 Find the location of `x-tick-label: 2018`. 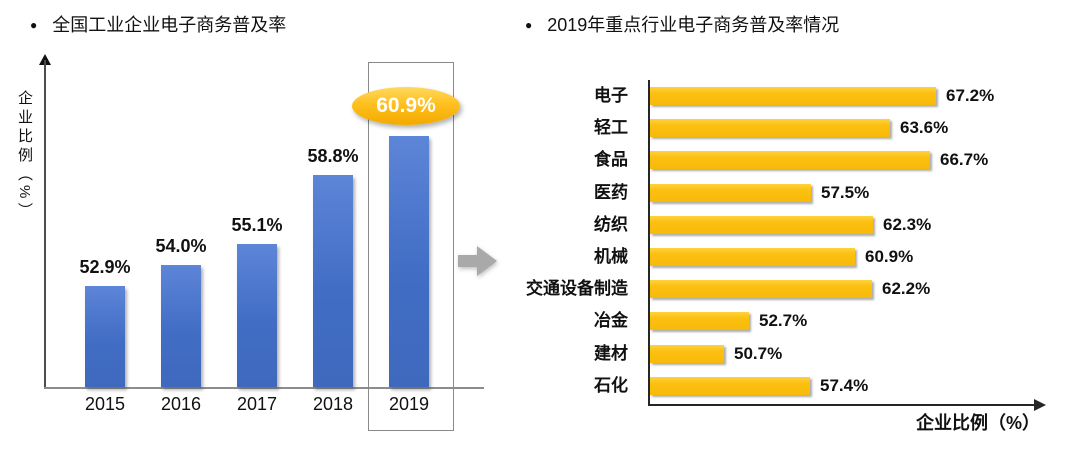

x-tick-label: 2018 is located at coordinates (333, 404).